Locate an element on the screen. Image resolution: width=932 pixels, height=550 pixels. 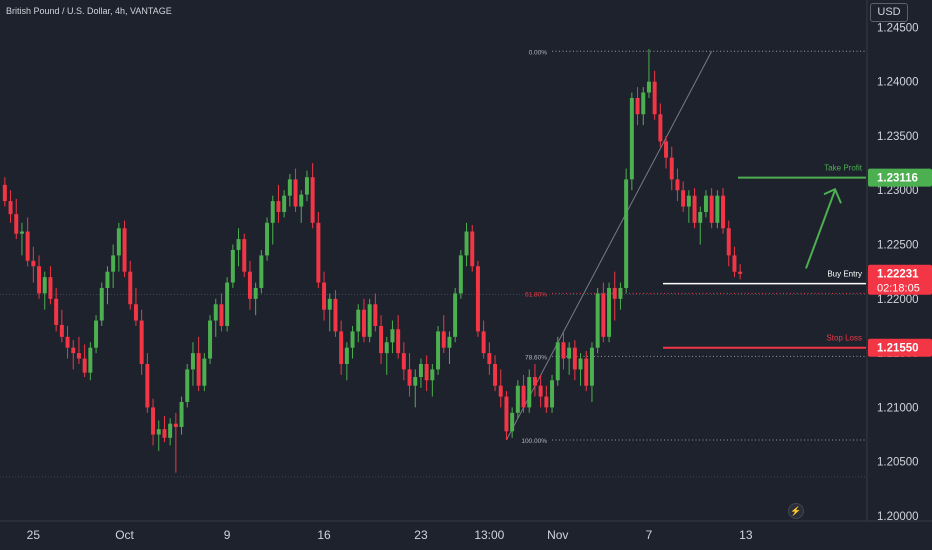
stop-loss-price: 1.21550 is located at coordinates (898, 349).